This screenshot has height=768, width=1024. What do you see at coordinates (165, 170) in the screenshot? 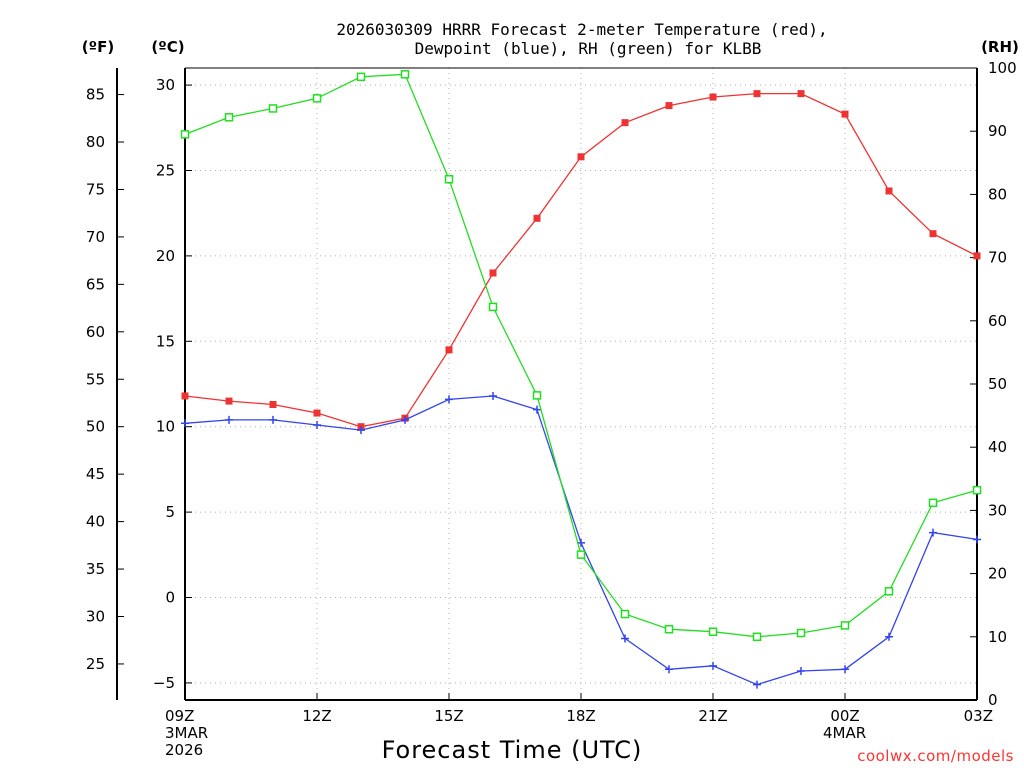
I see `celsius-tick-label: 25` at bounding box center [165, 170].